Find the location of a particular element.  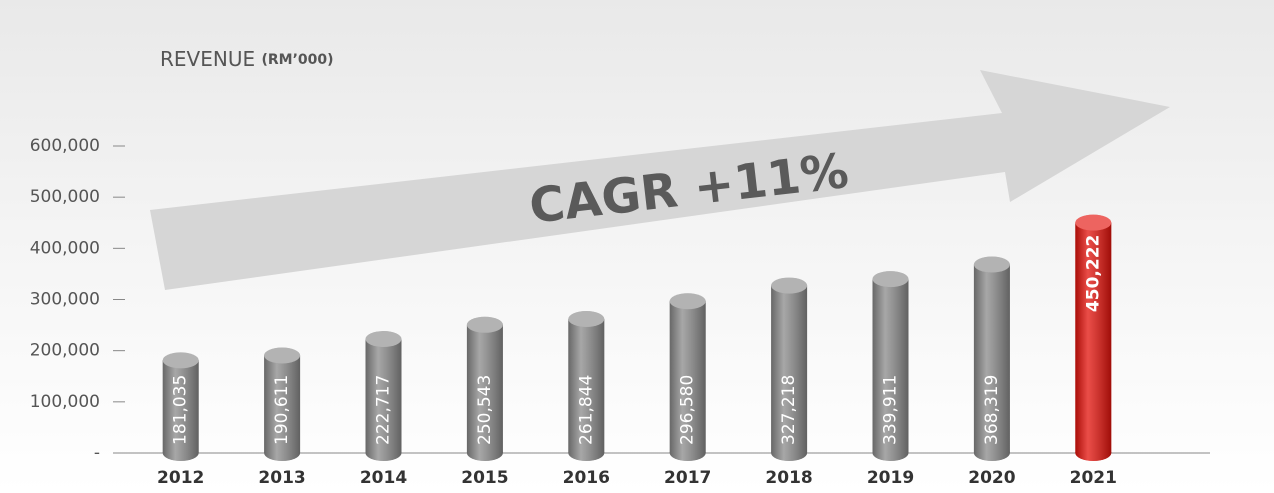

x-tick-label: 2012 is located at coordinates (180, 478).